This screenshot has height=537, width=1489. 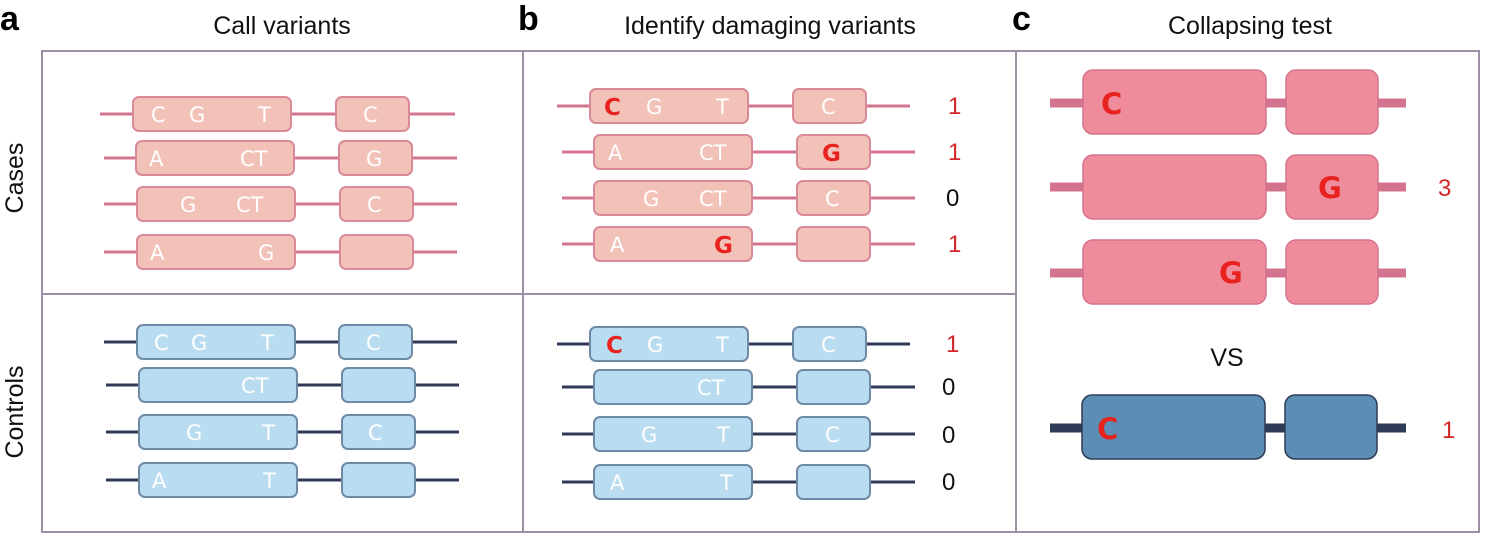 What do you see at coordinates (759, 175) in the screenshot?
I see `panel-b-cases: C G T C 1 A CT G 1 G CT C 0 A` at bounding box center [759, 175].